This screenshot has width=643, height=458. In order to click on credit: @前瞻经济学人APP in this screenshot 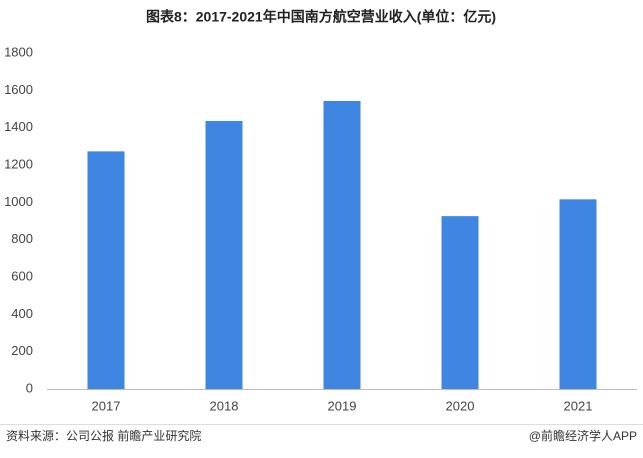, I will do `click(583, 435)`.